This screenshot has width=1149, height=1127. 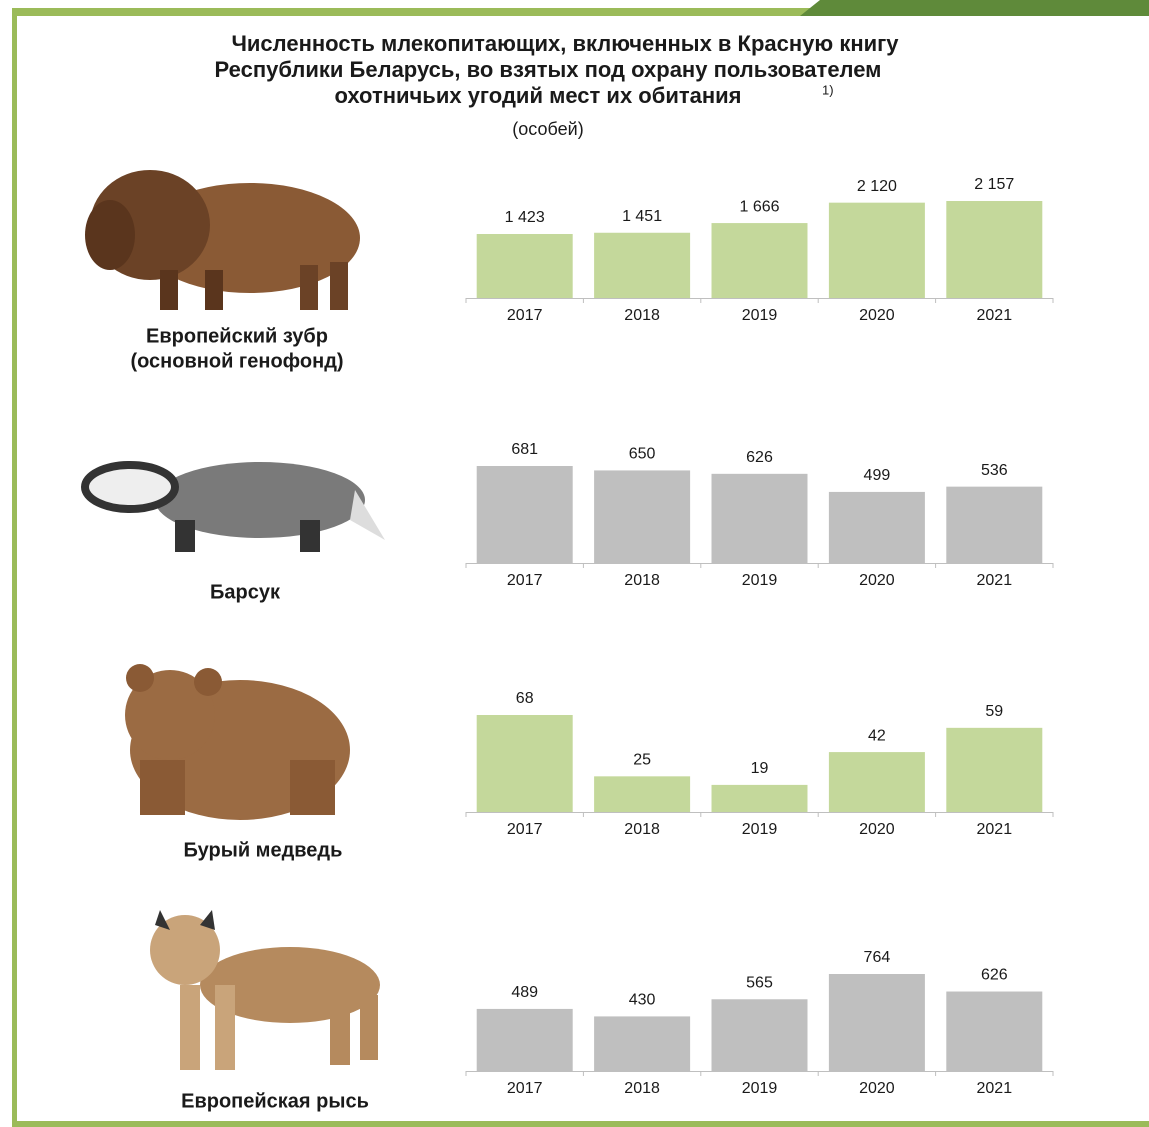 What do you see at coordinates (642, 454) in the screenshot?
I see `value-label: 650` at bounding box center [642, 454].